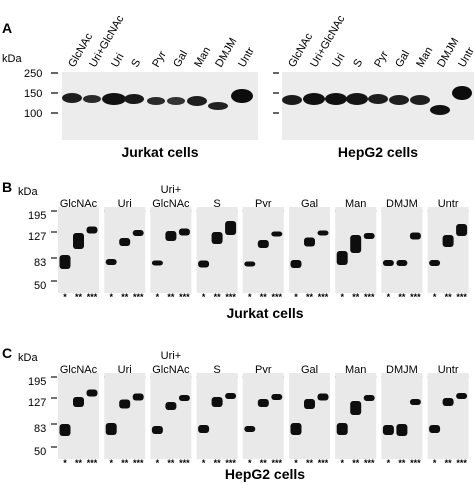  Describe the element at coordinates (7, 28) in the screenshot. I see `panel-a-letter: A` at that location.